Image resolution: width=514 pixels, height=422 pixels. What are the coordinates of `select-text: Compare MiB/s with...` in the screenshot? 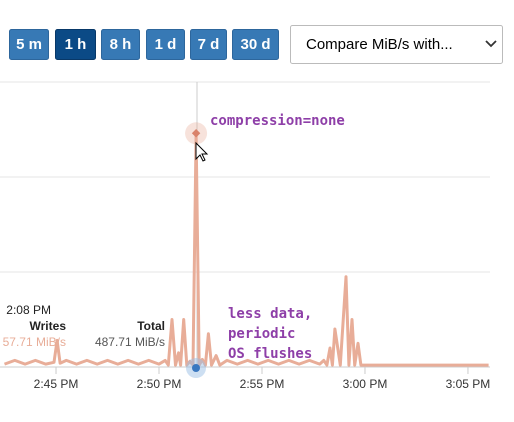 It's located at (379, 44).